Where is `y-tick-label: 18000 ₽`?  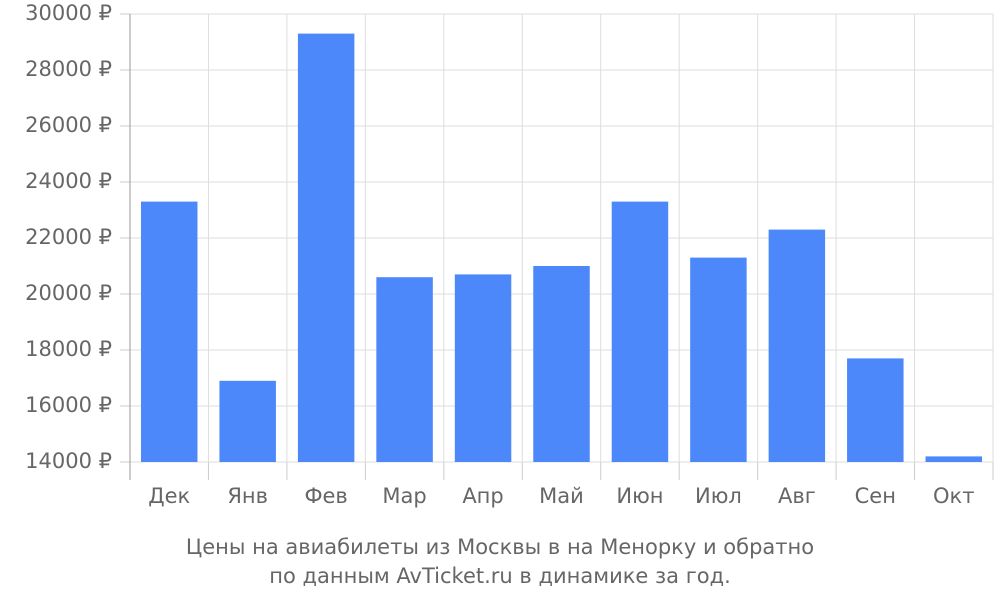 y-tick-label: 18000 ₽ is located at coordinates (68, 349).